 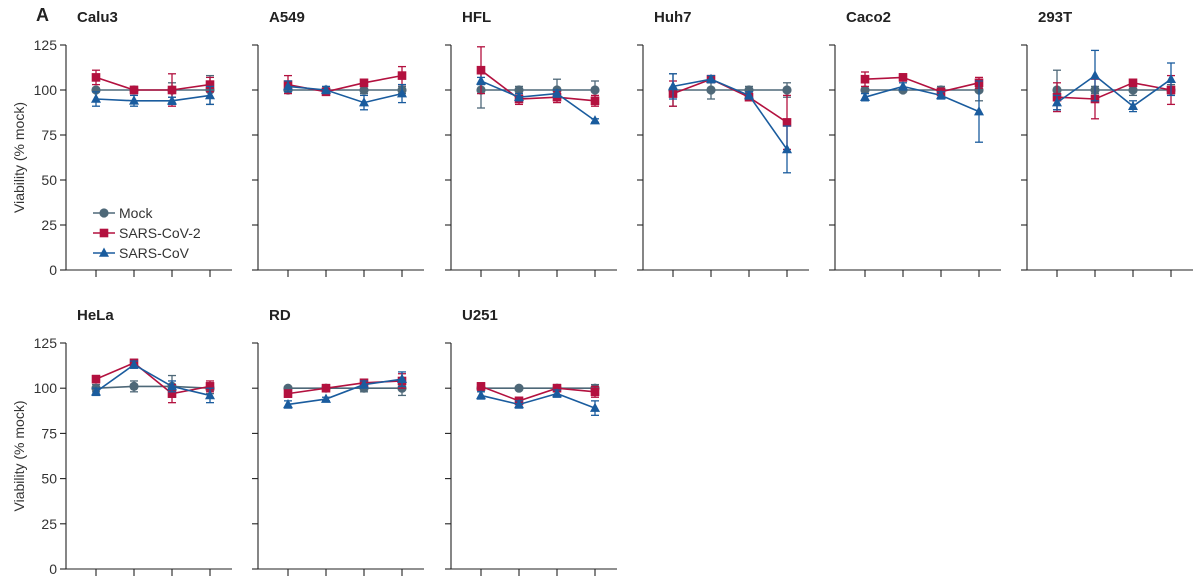 What do you see at coordinates (154, 253) in the screenshot?
I see `legend-label: SARS-CoV` at bounding box center [154, 253].